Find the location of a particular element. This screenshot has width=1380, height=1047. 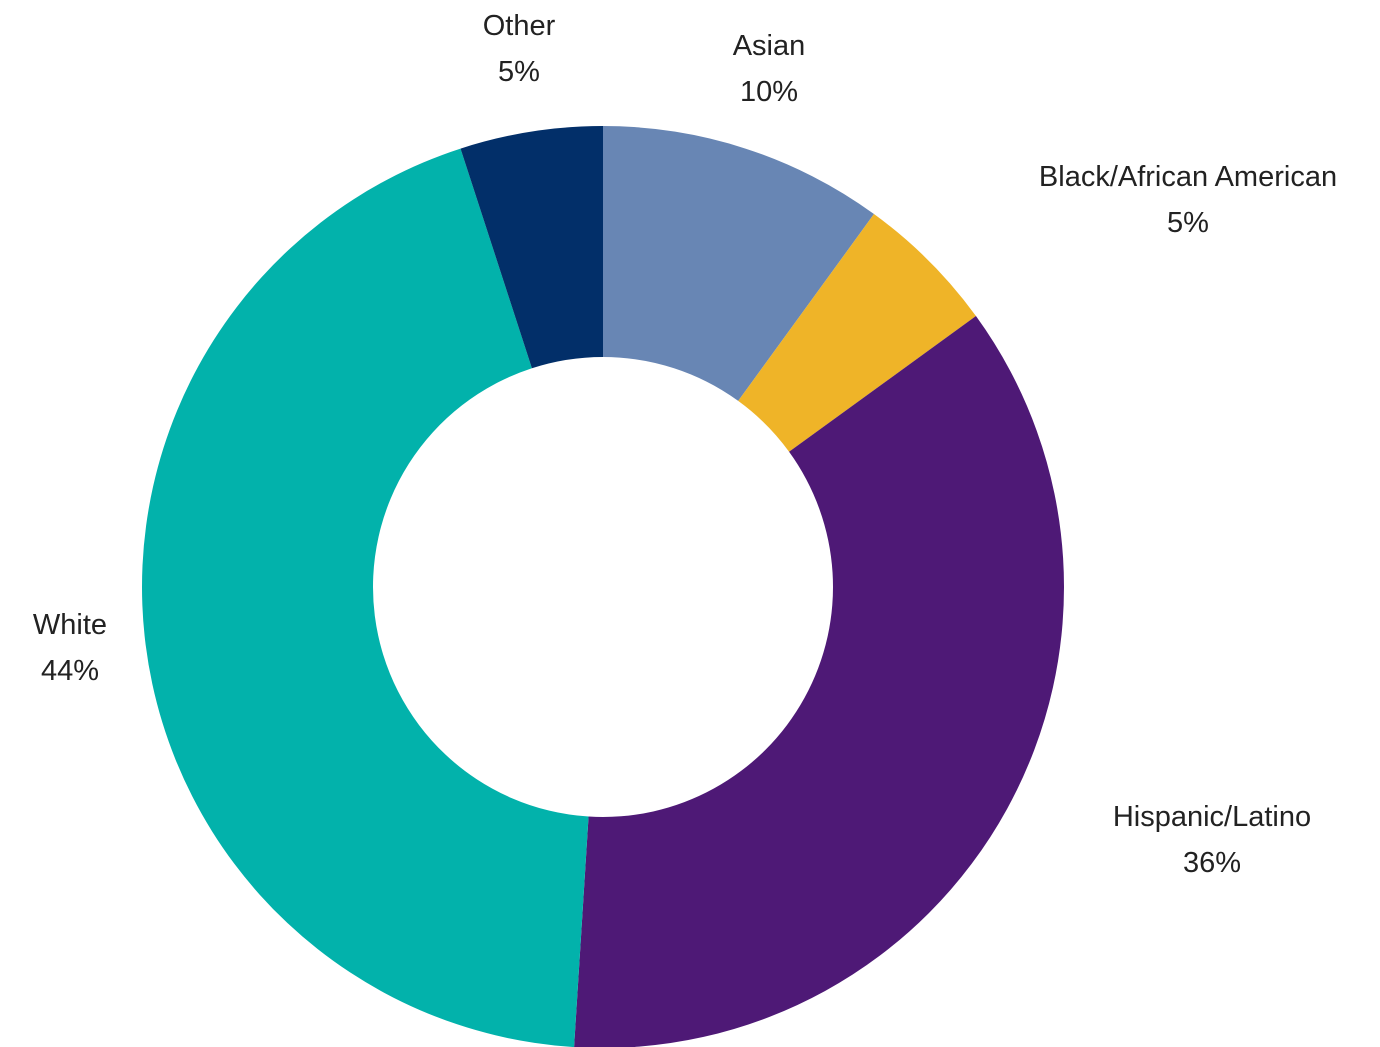

slice-label-name: Hispanic/Latino is located at coordinates (1212, 817).